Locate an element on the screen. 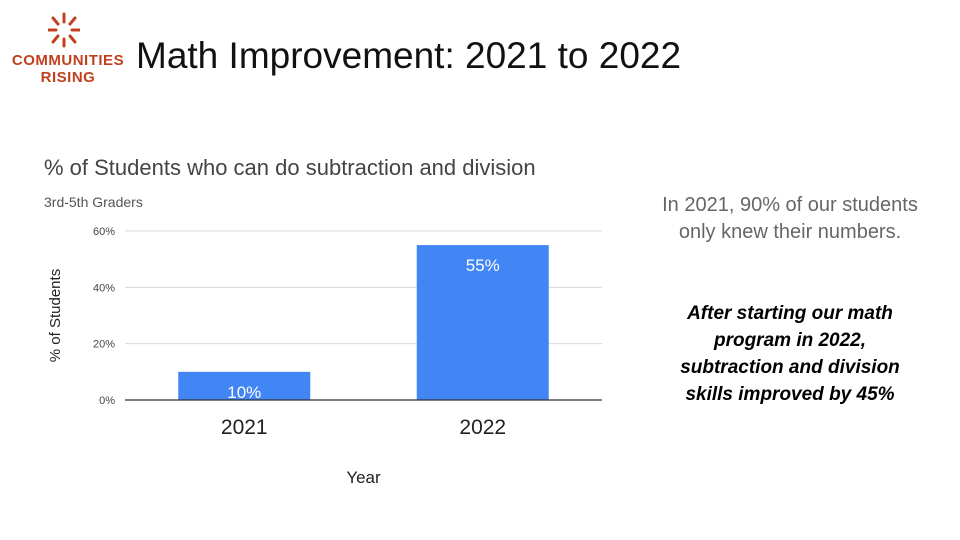  y-tick-label: 60% is located at coordinates (104, 232).